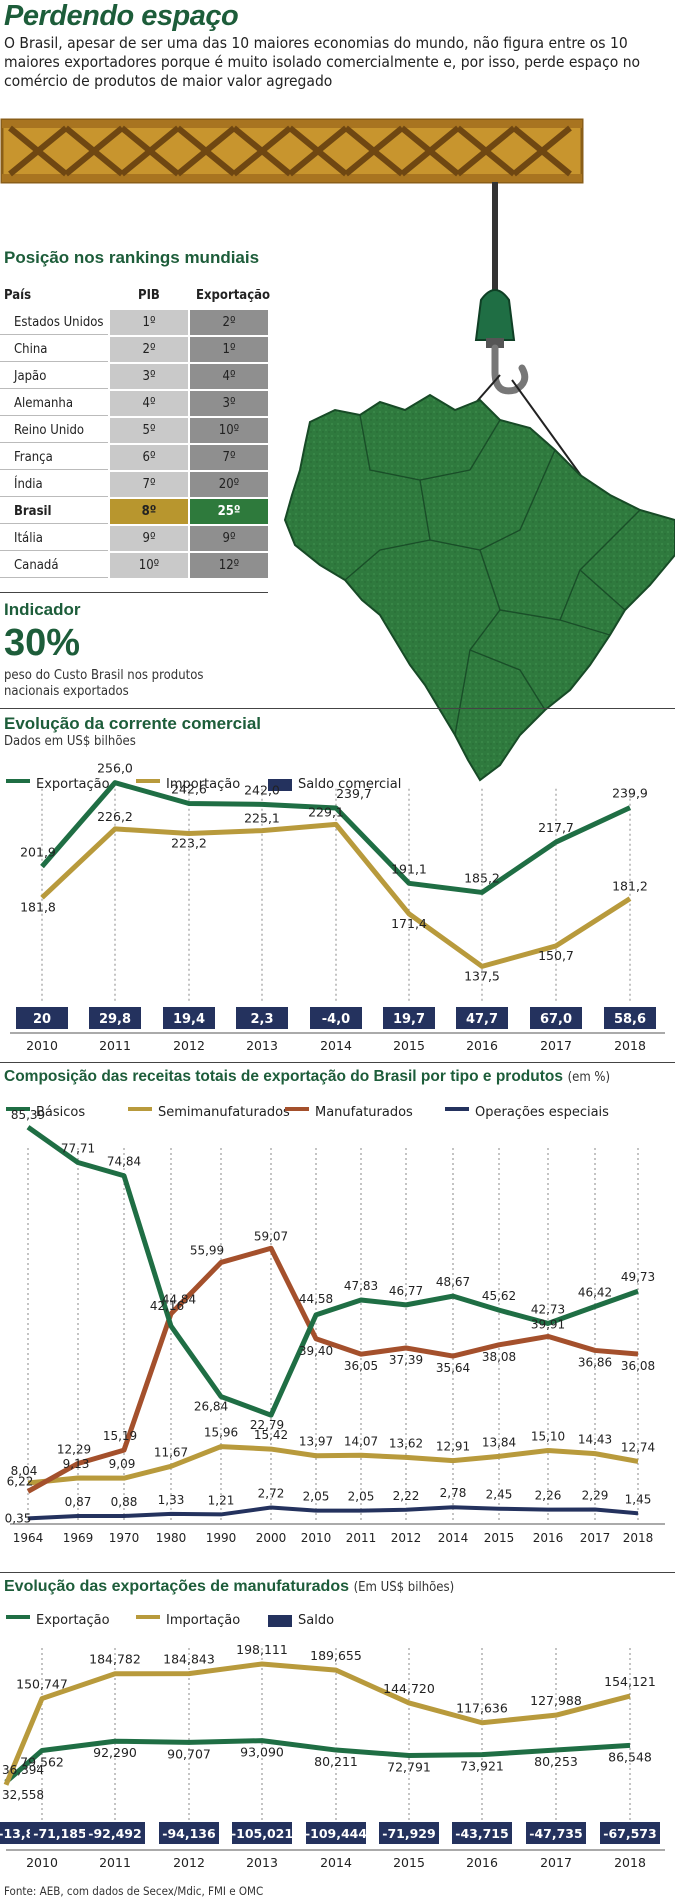 The width and height of the screenshot is (675, 1904). I want to click on data-label: 137,5, so click(482, 975).